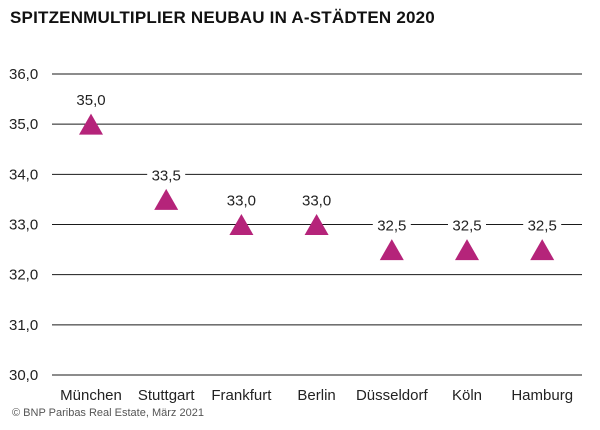 The height and width of the screenshot is (430, 600). I want to click on y-tick-label: 36,0, so click(23, 74).